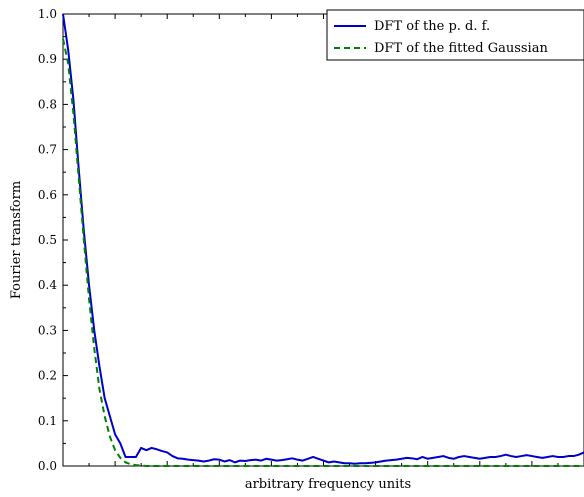 The width and height of the screenshot is (584, 497). Describe the element at coordinates (47, 376) in the screenshot. I see `y-tick-label: 0.2` at that location.